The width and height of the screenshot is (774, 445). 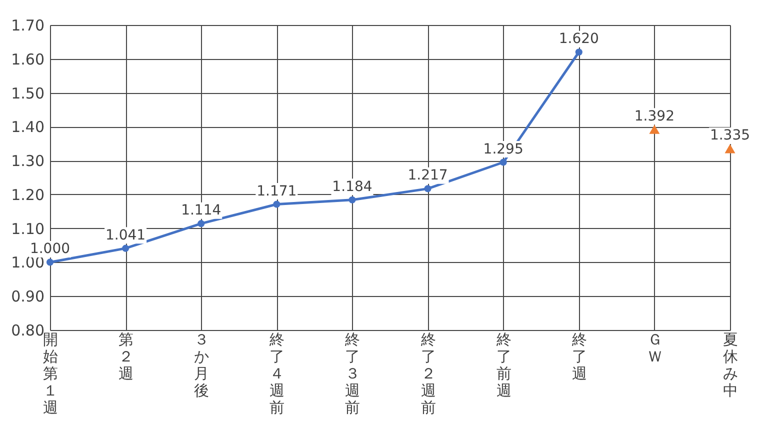 I want to click on y-tick-label: 1.60, so click(x=27, y=59).